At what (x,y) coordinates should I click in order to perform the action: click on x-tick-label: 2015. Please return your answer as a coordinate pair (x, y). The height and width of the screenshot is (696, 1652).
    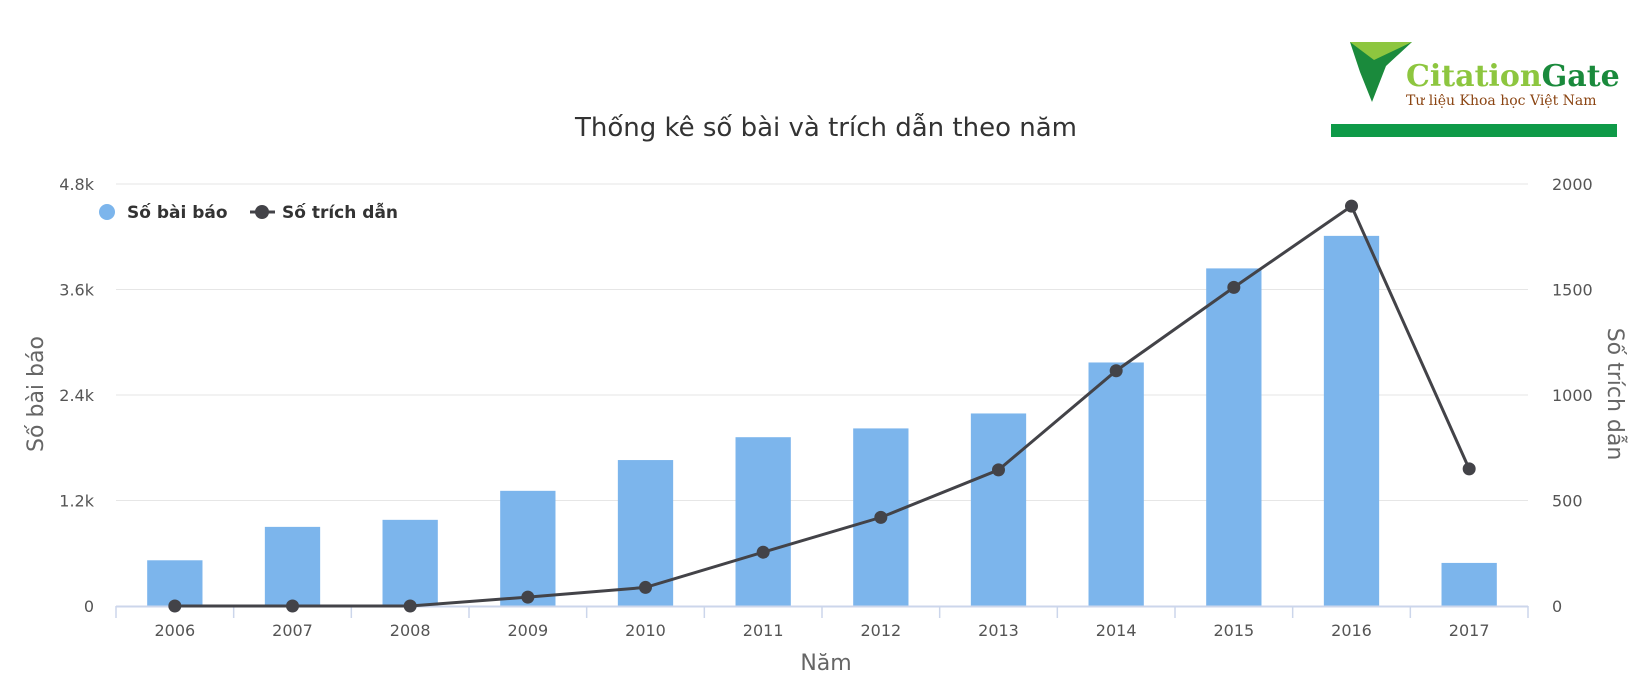
    Looking at the image, I should click on (1233, 630).